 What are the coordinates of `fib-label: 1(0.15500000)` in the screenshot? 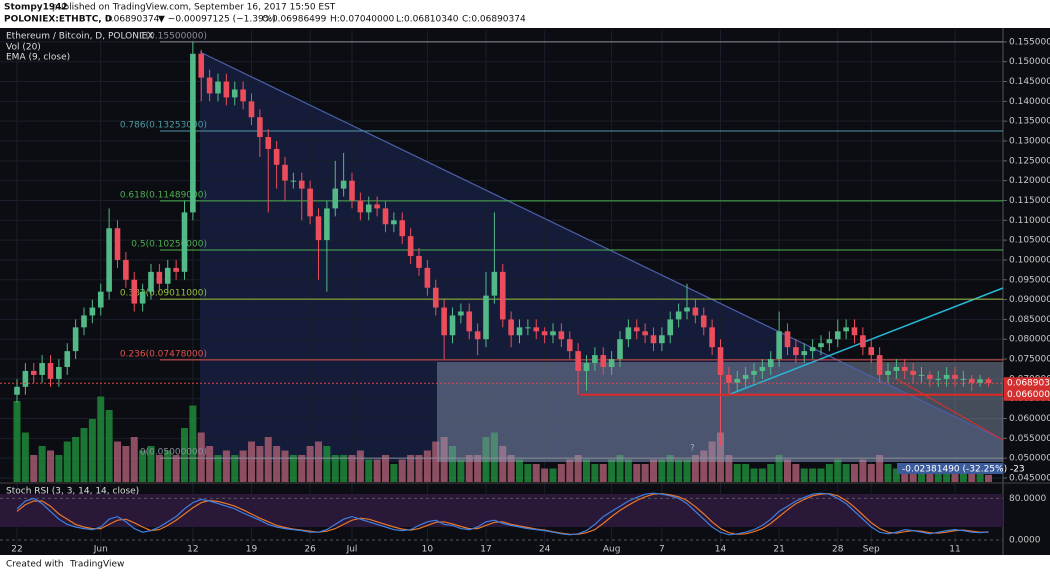 It's located at (173, 36).